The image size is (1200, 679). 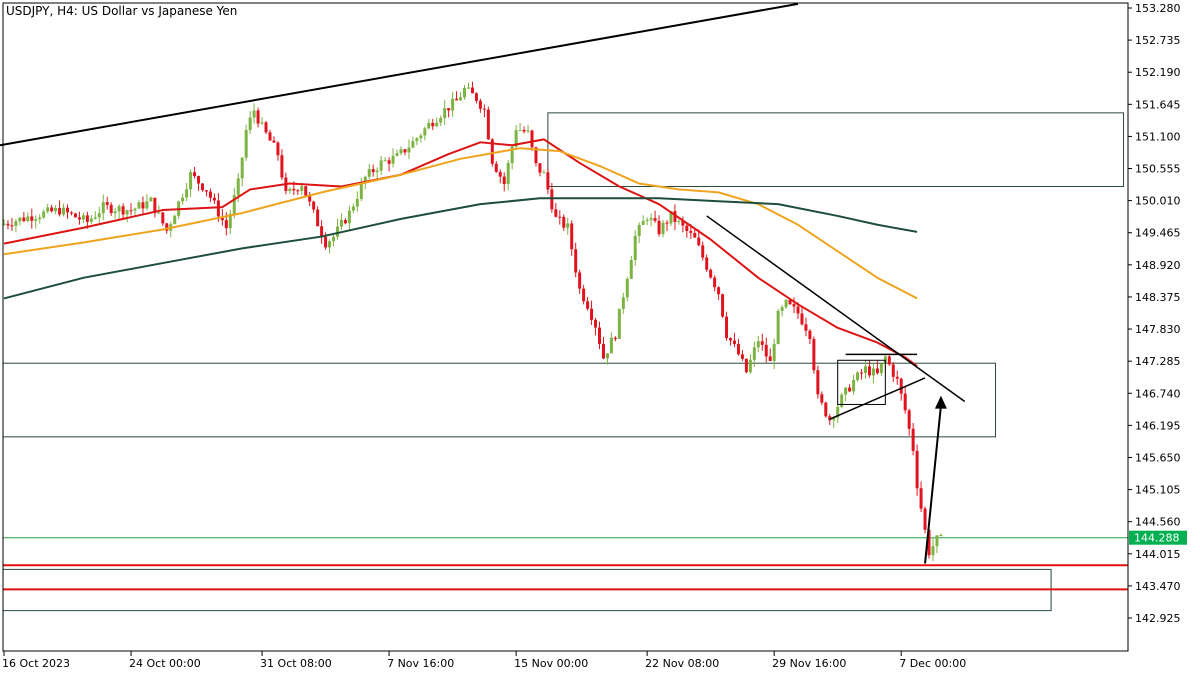 What do you see at coordinates (1158, 136) in the screenshot?
I see `y-tick-label: 151.100` at bounding box center [1158, 136].